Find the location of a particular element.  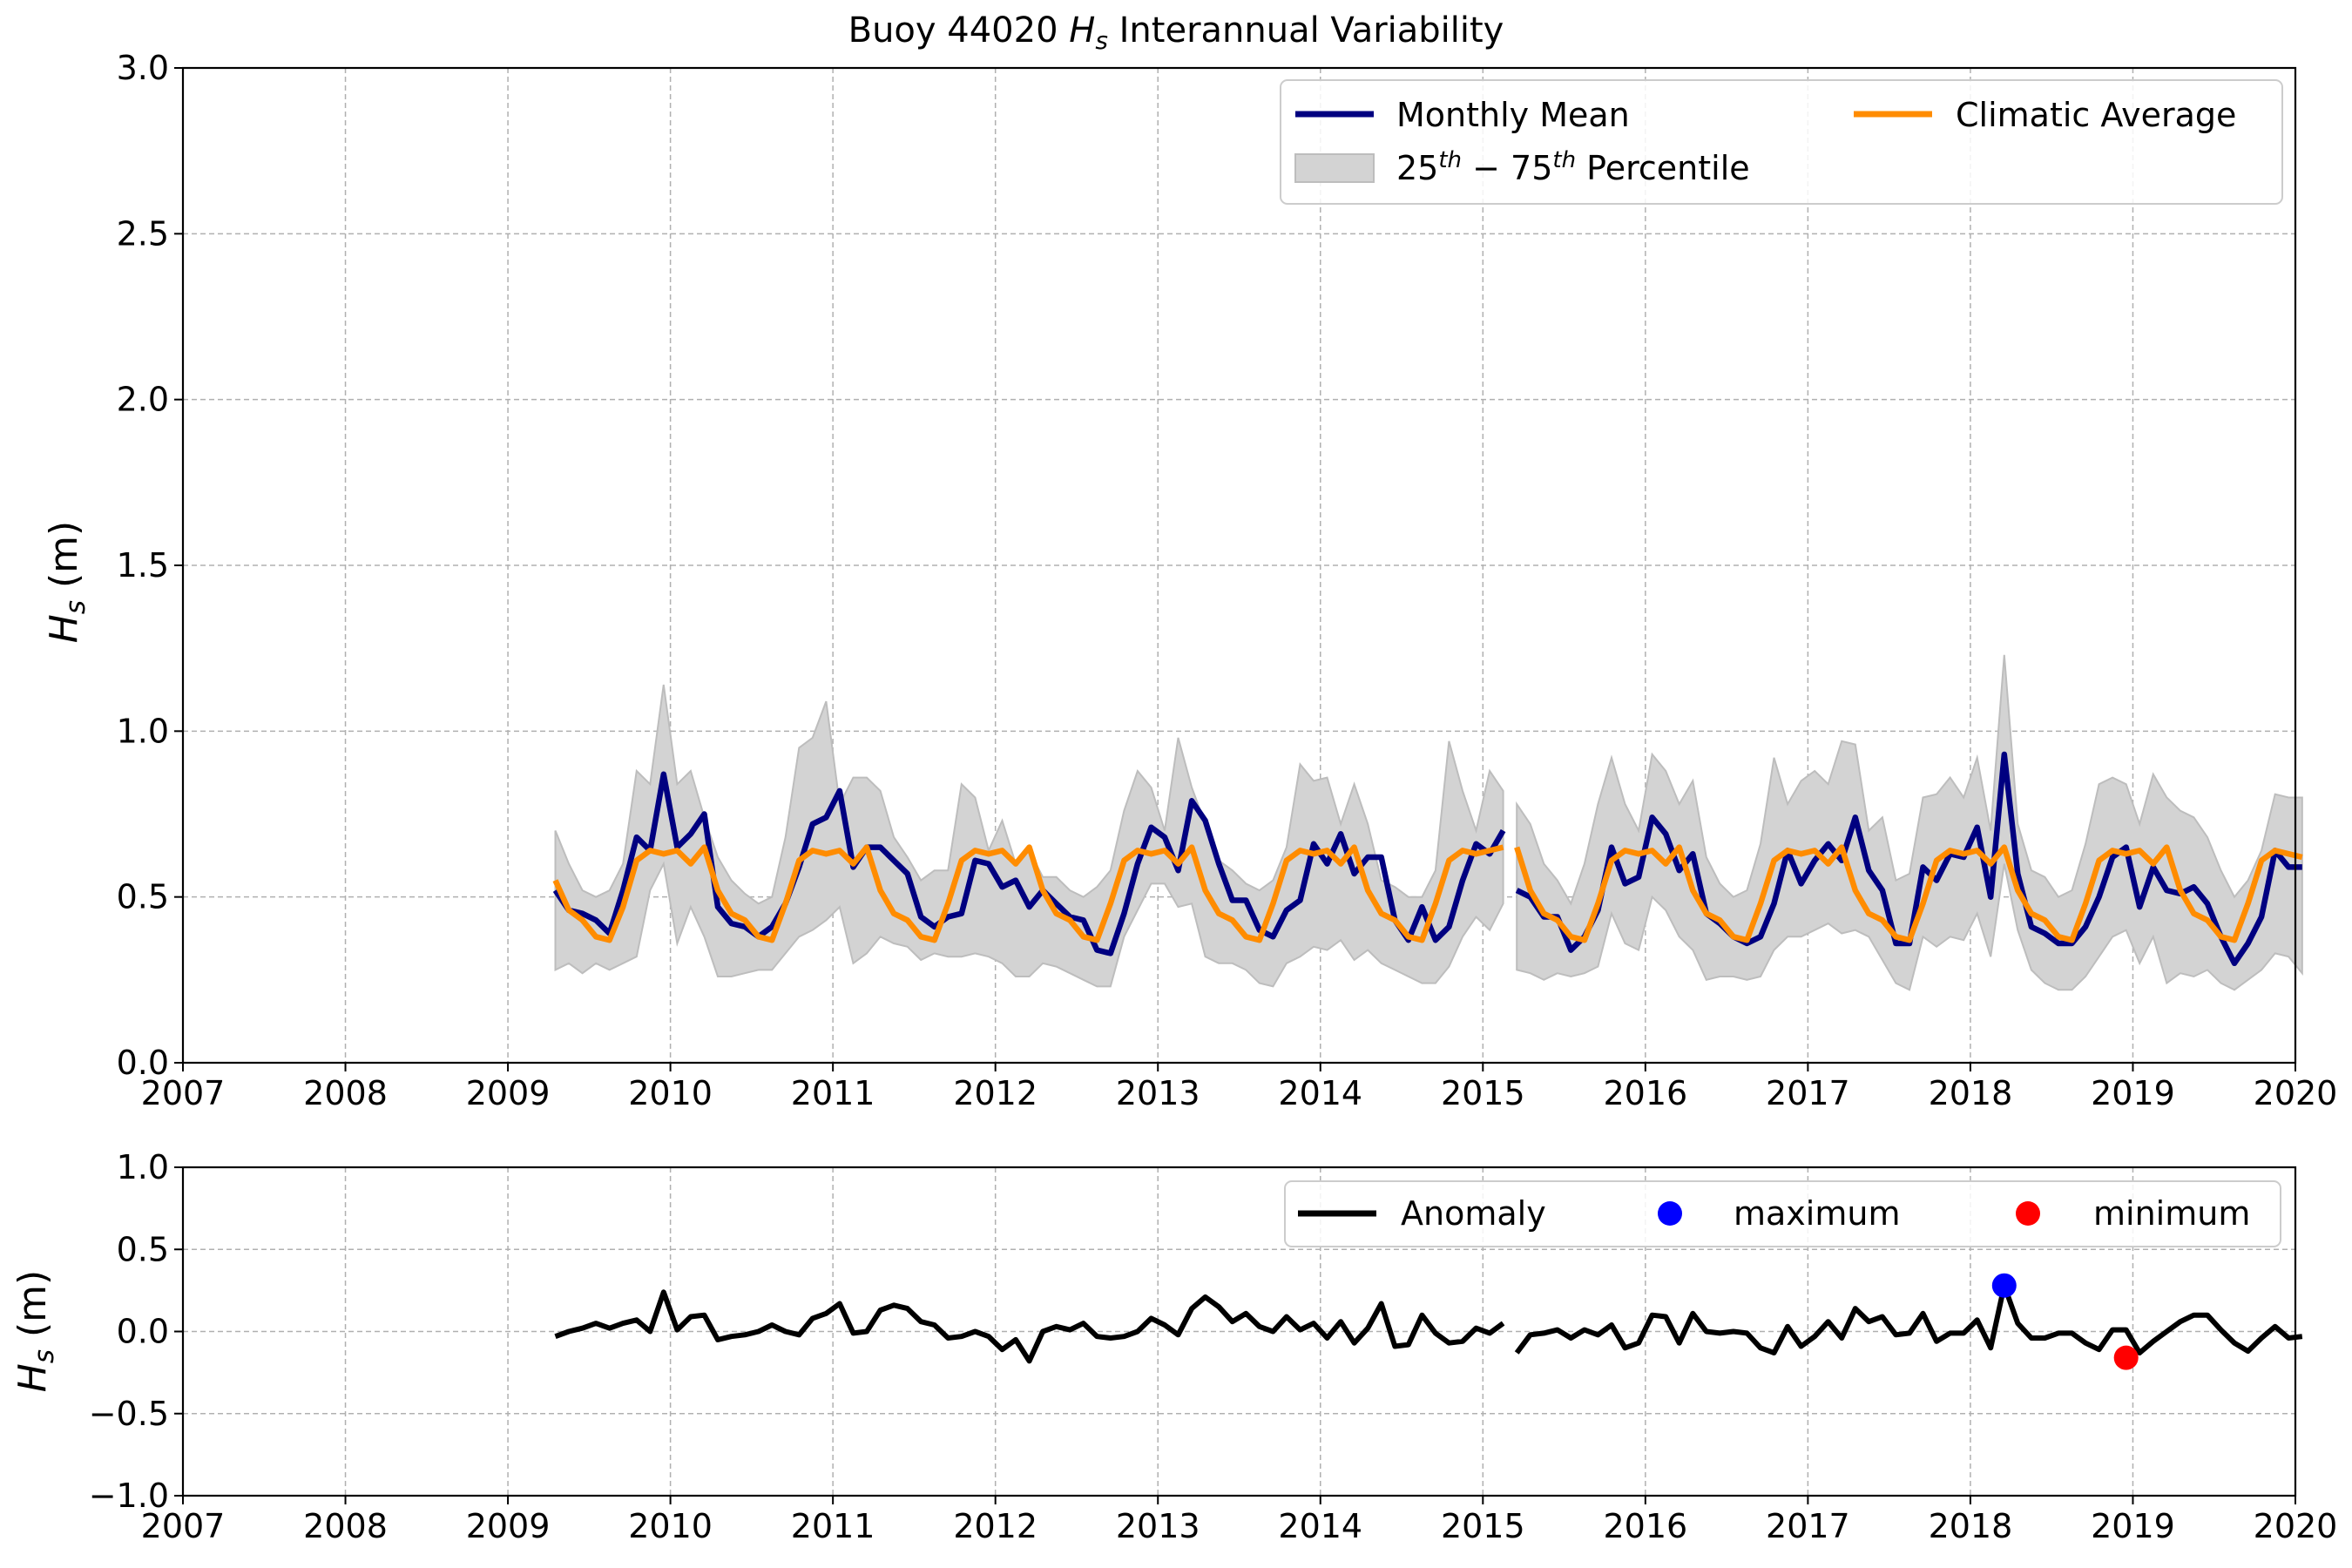

top-xtick-label: 2017 is located at coordinates (1808, 1093).